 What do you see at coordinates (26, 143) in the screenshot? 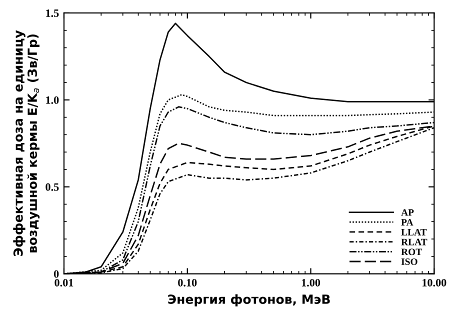
I see `y-axis-title: Эффективная доза на единицу воздушной кермы E/K$_{a}$ (Зв/Гр)` at bounding box center [26, 143].